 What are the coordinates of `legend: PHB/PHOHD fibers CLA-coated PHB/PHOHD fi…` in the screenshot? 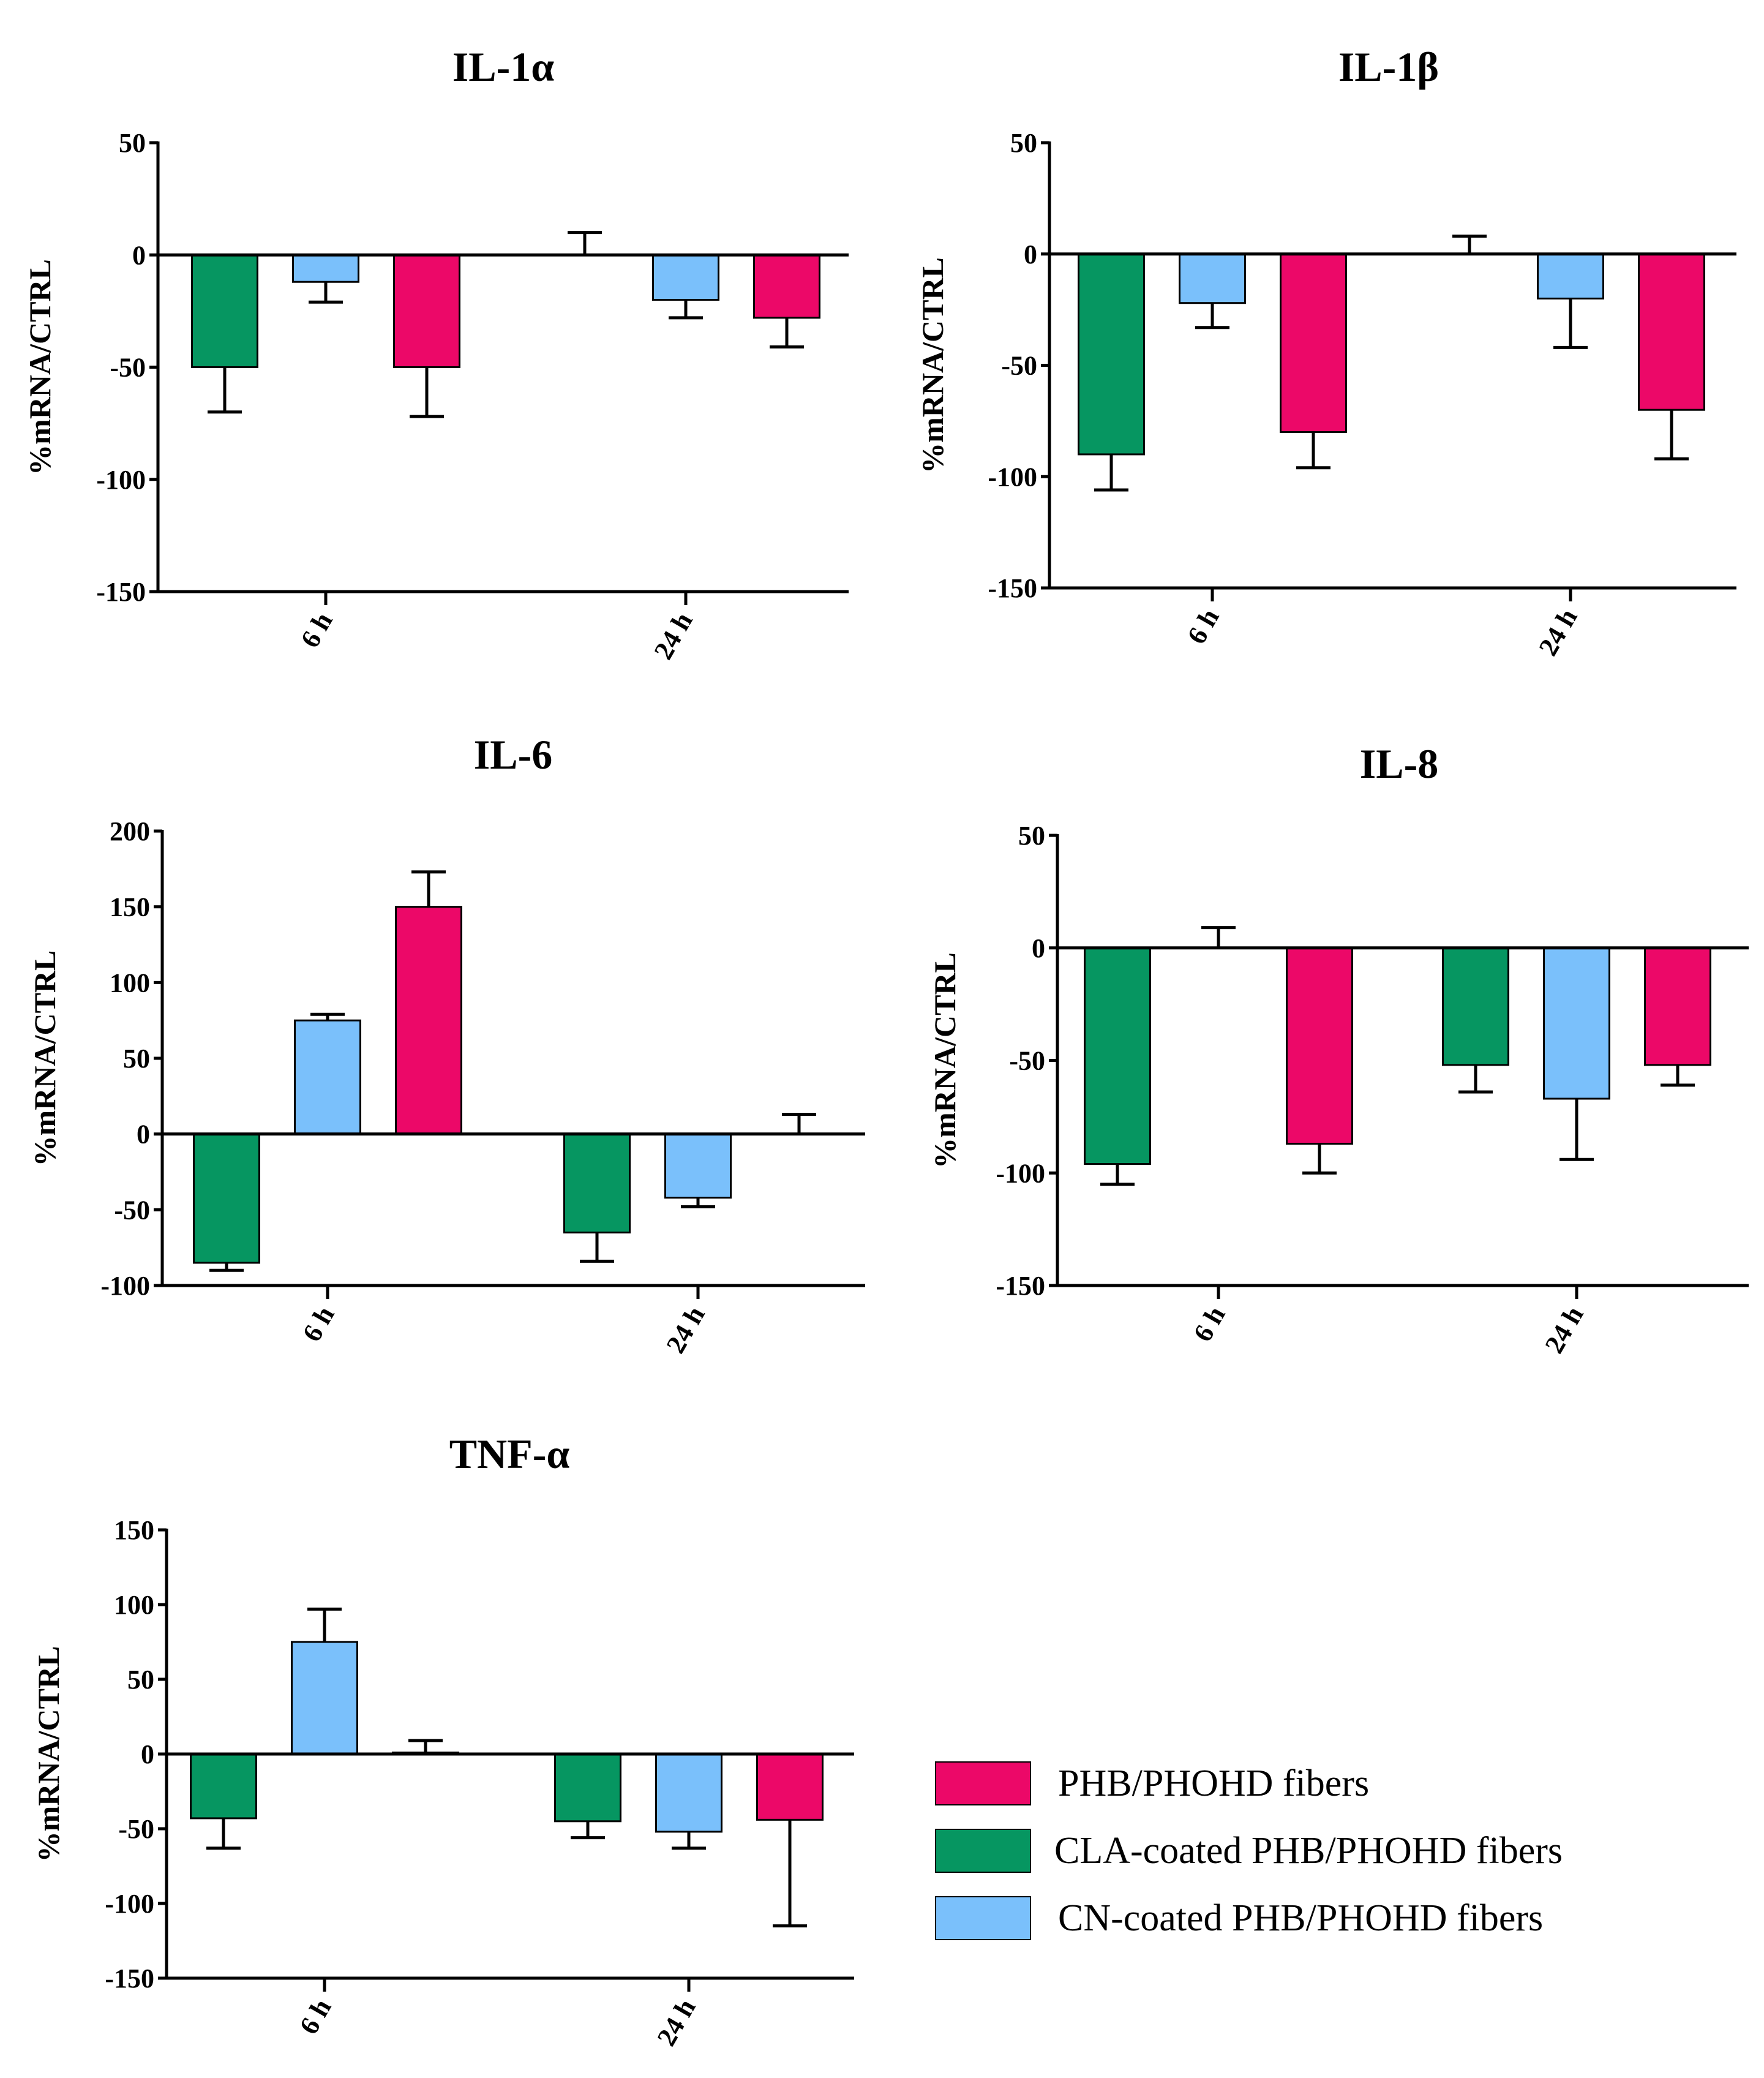 It's located at (1249, 1850).